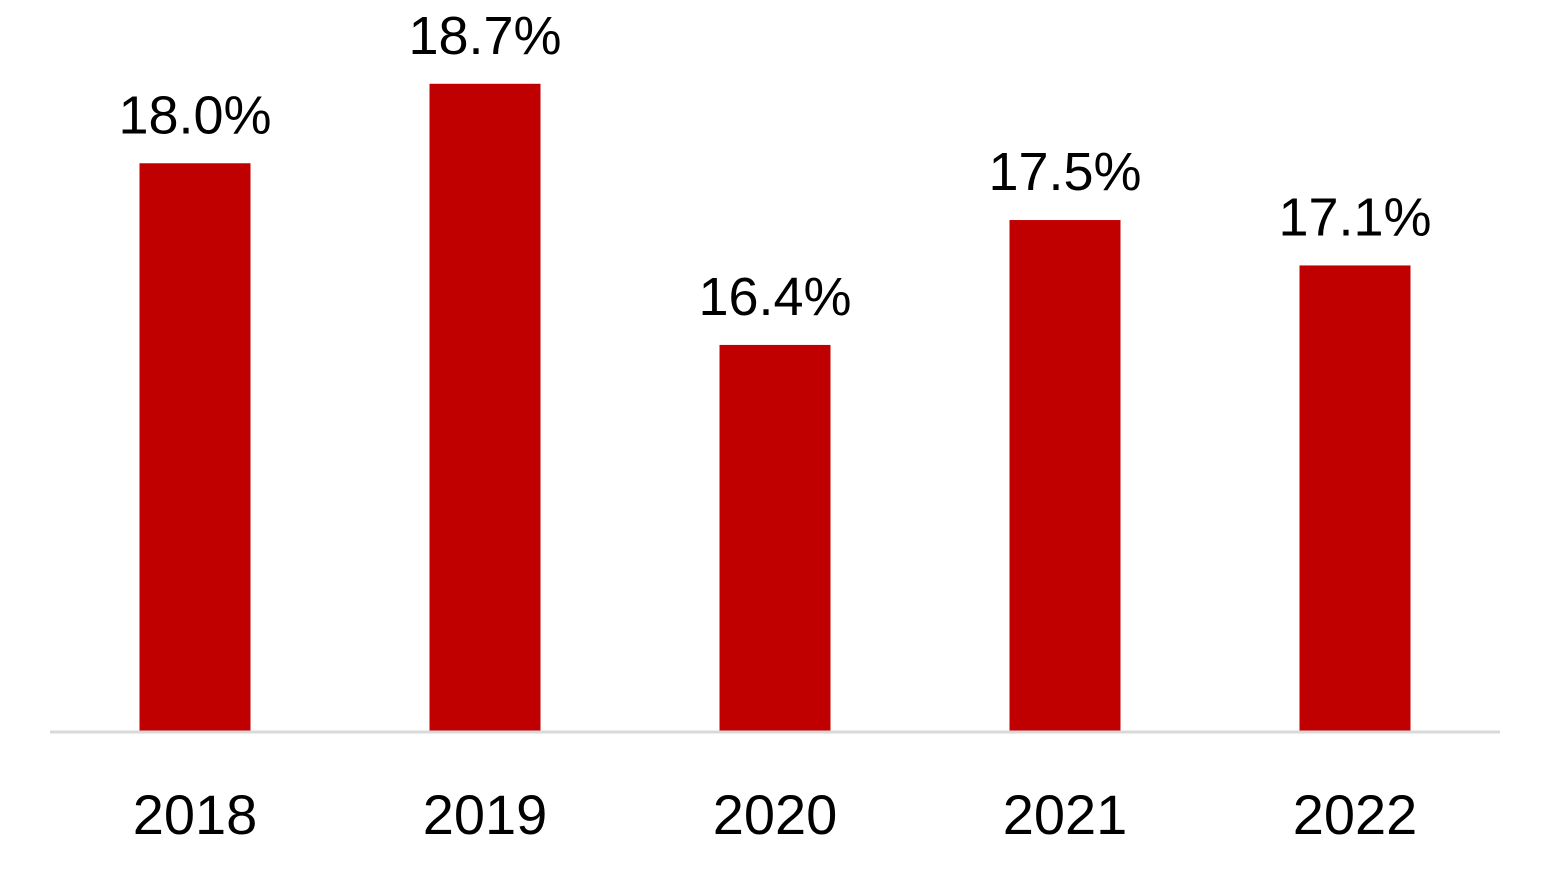 Image resolution: width=1551 pixels, height=885 pixels. Describe the element at coordinates (1355, 498) in the screenshot. I see `bar-2022` at that location.